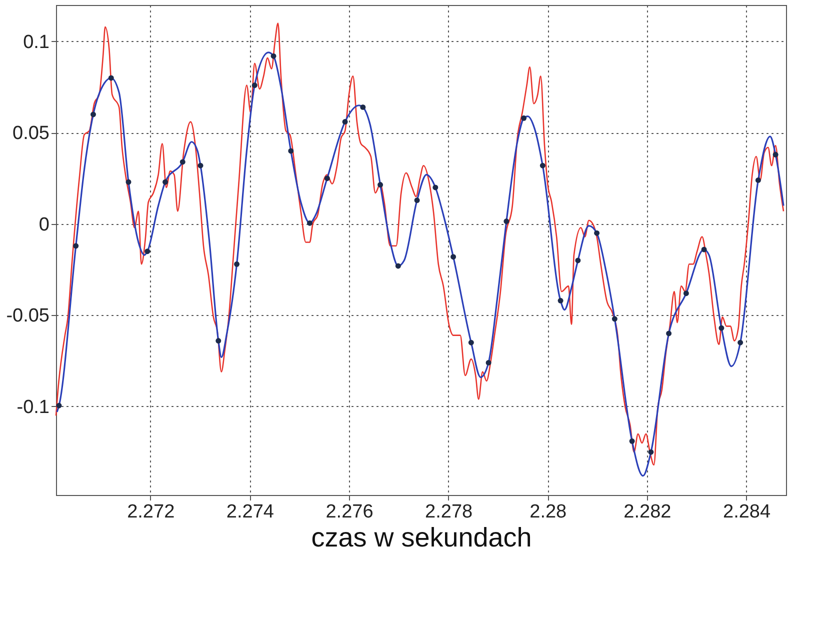 Image resolution: width=816 pixels, height=621 pixels. I want to click on y-tick-label: 0.05, so click(31, 133).